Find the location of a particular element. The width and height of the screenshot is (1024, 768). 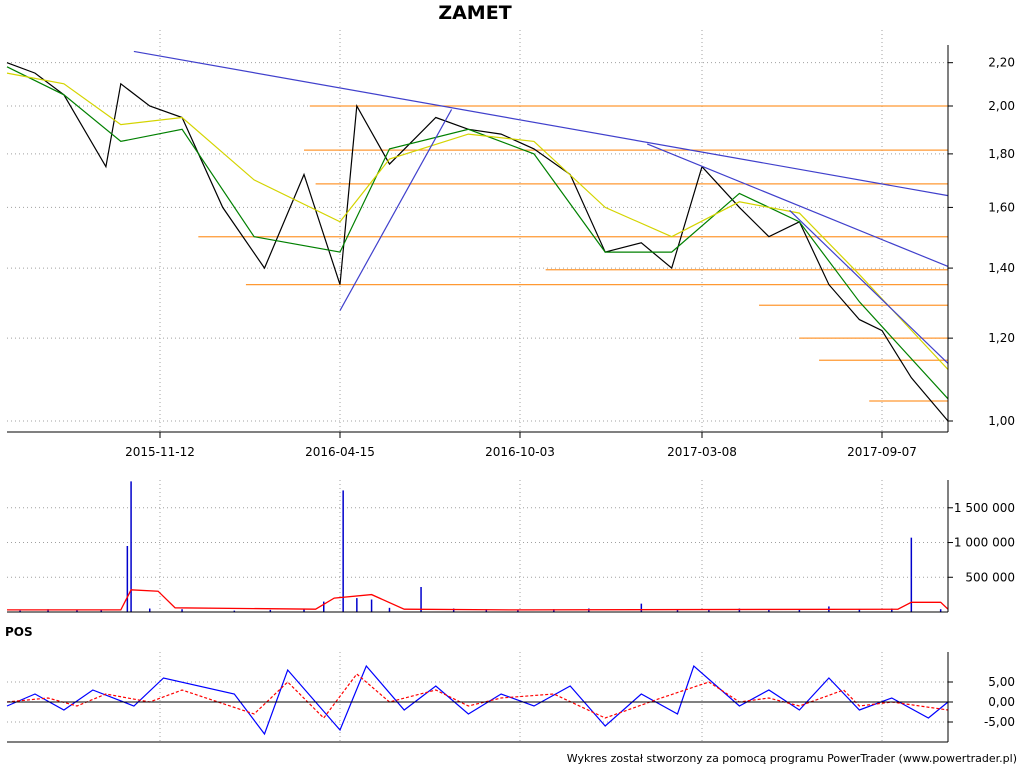

price-y-tick-label: 1,20 is located at coordinates (1001, 338).